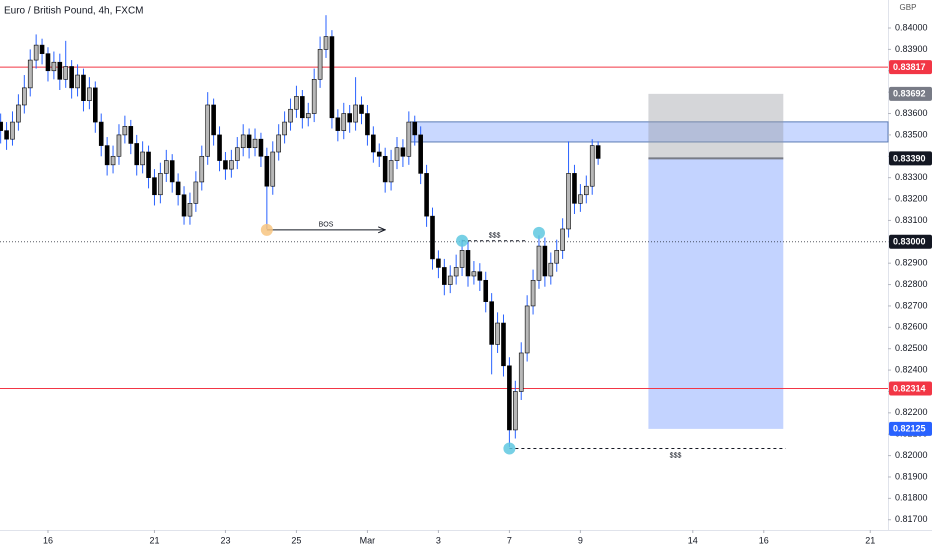  I want to click on y-tick-label: 0.81700, so click(911, 519).